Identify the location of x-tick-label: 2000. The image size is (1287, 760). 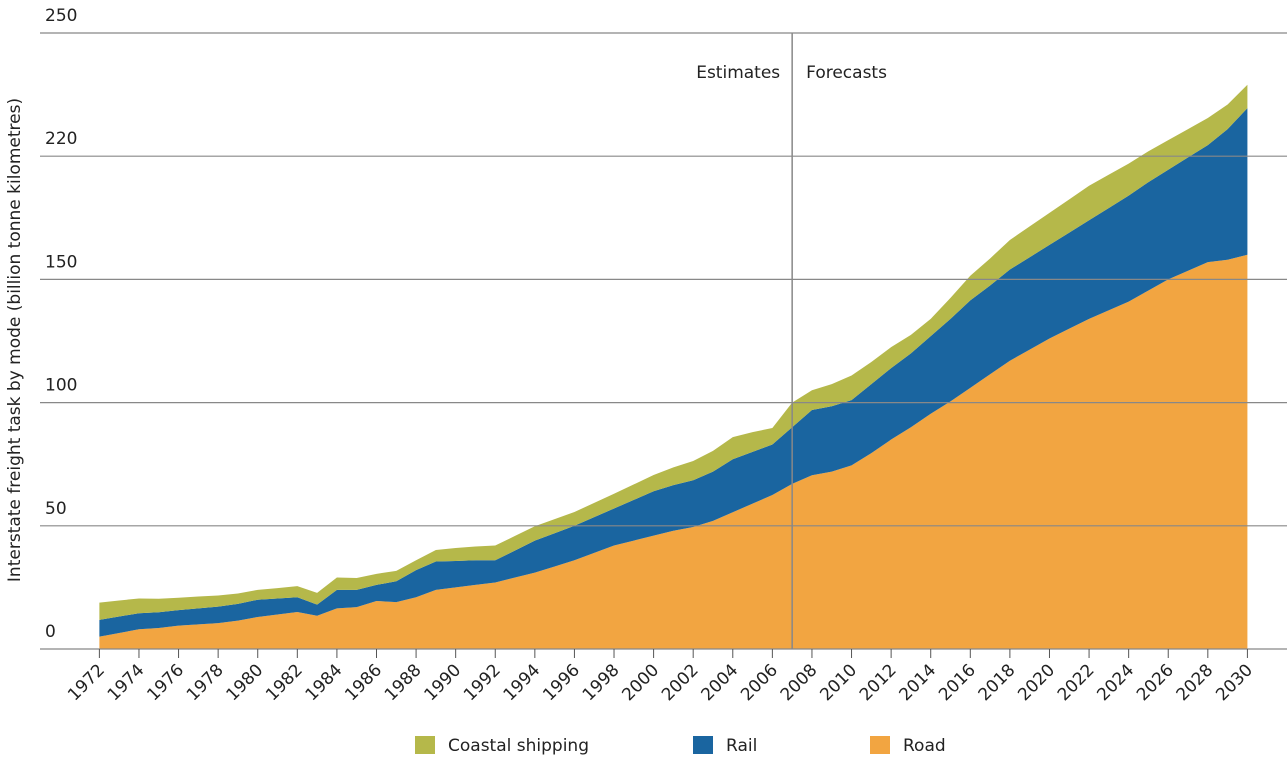
(640, 682).